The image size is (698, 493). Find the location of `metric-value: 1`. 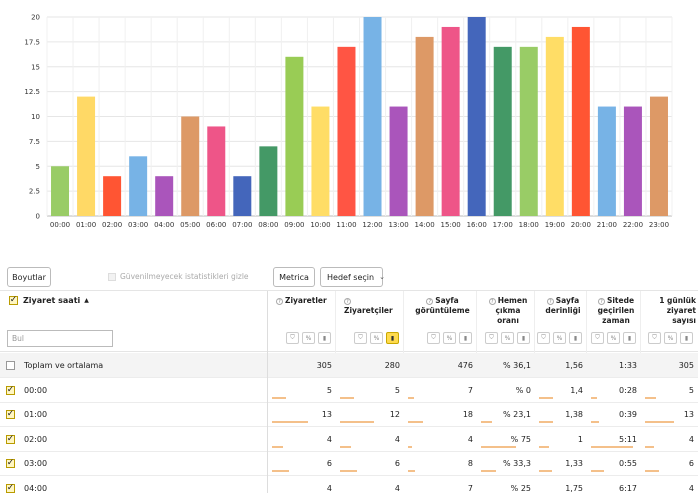

metric-value: 1 is located at coordinates (580, 439).